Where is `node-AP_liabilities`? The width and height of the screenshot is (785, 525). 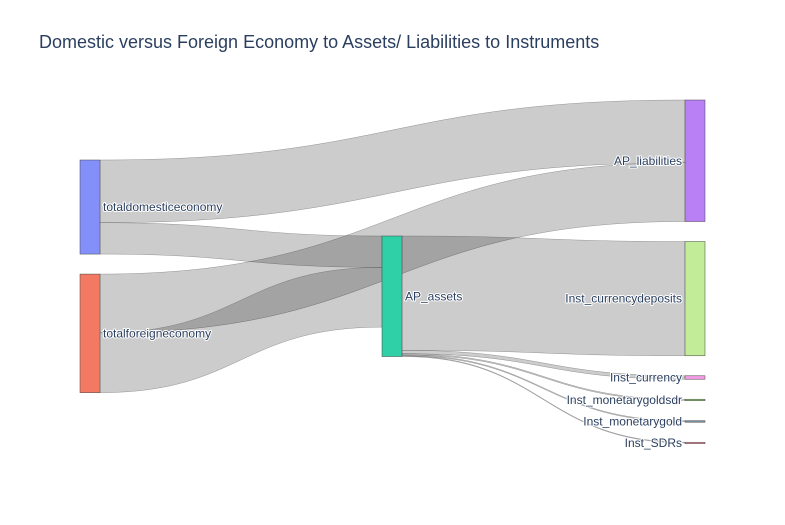 node-AP_liabilities is located at coordinates (695, 160).